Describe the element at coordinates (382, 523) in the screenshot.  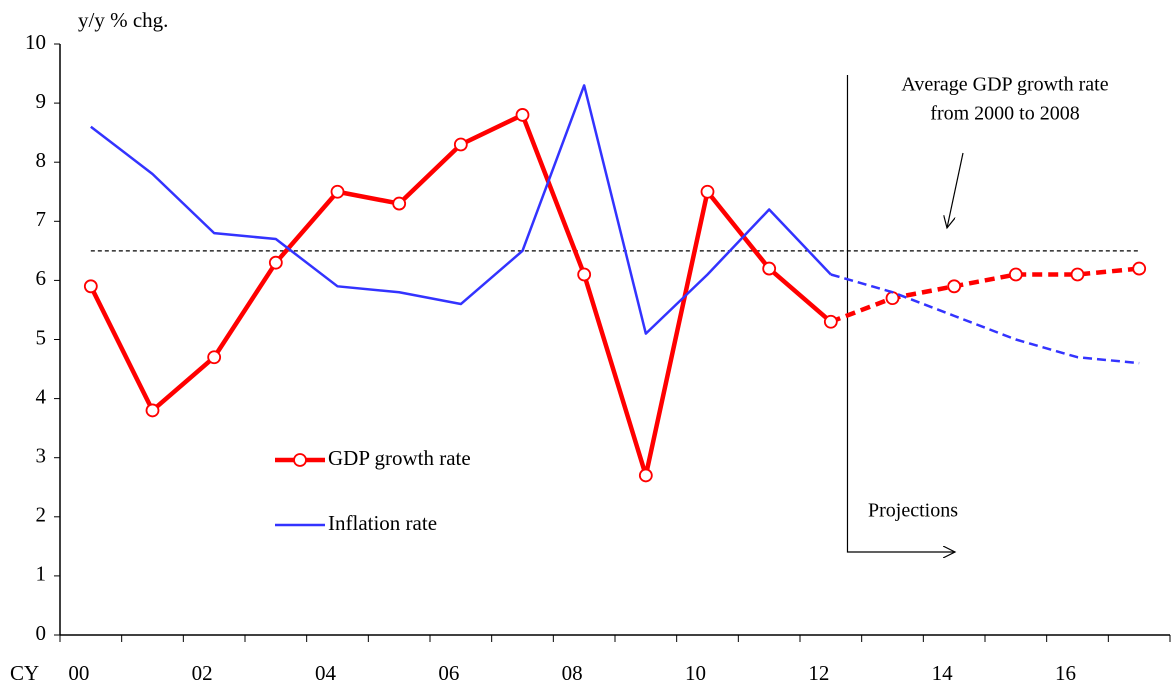
I see `legend-label: Inflation rate` at that location.